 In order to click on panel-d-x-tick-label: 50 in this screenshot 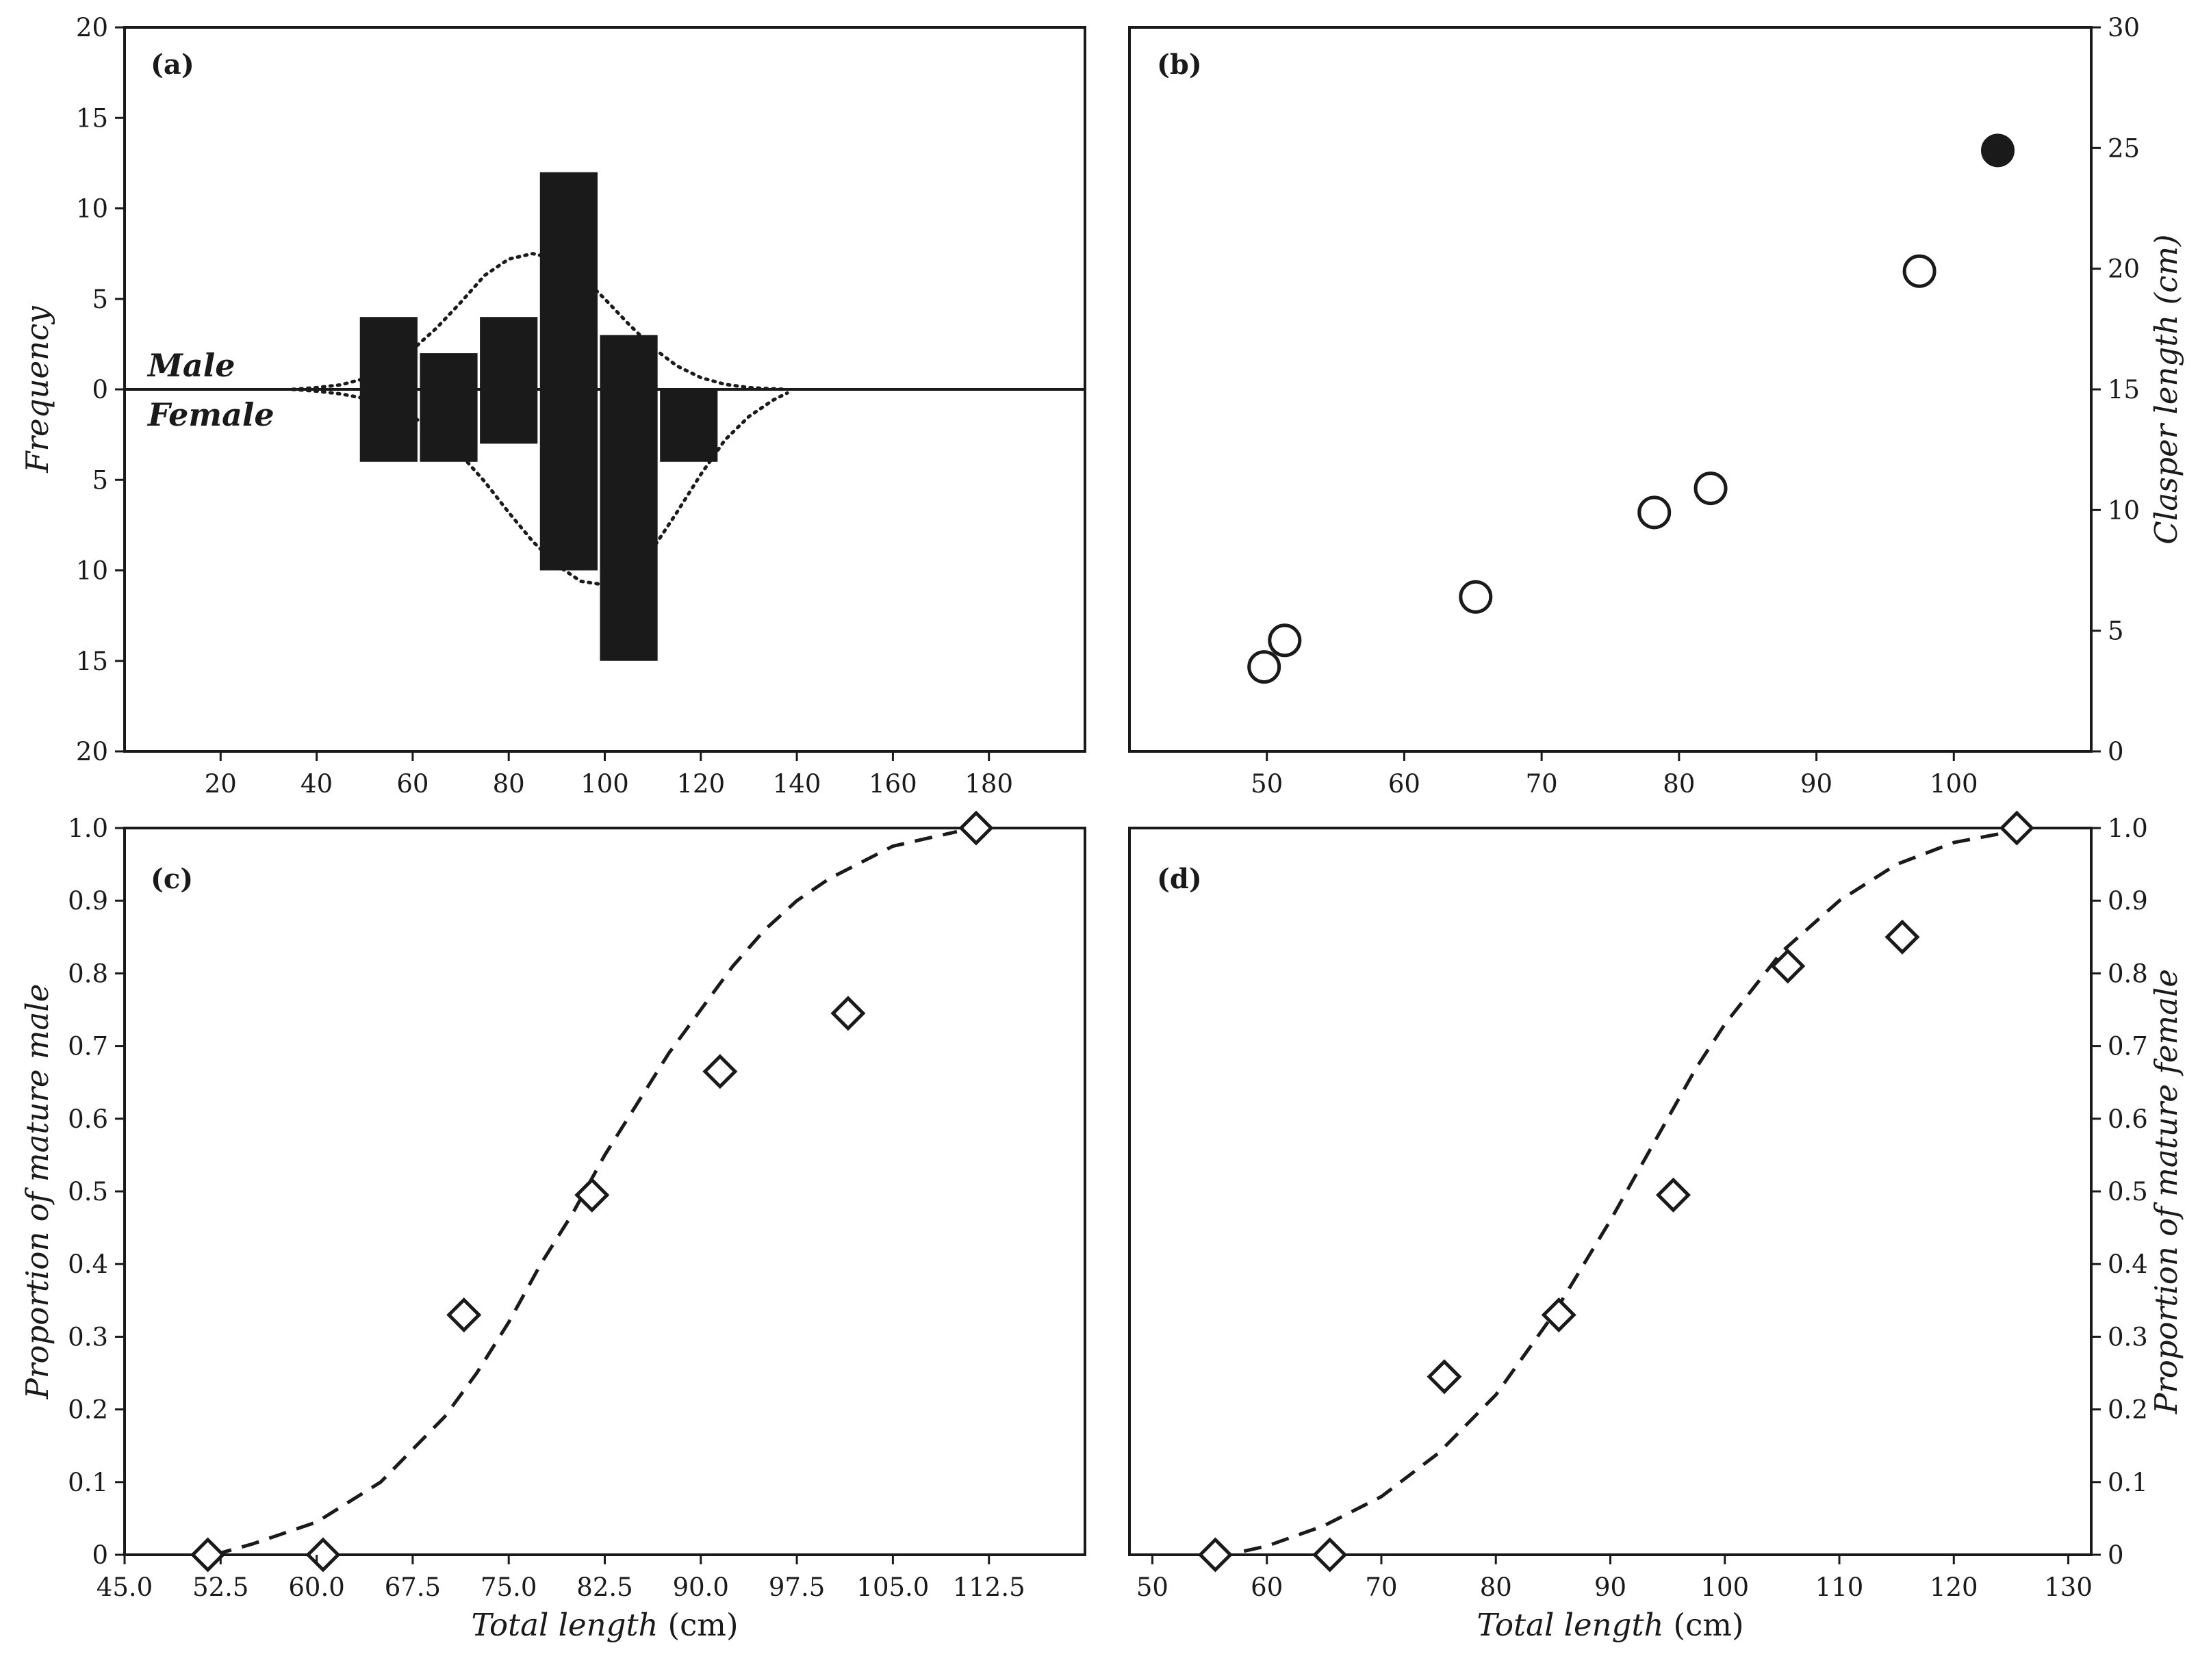, I will do `click(1152, 1587)`.